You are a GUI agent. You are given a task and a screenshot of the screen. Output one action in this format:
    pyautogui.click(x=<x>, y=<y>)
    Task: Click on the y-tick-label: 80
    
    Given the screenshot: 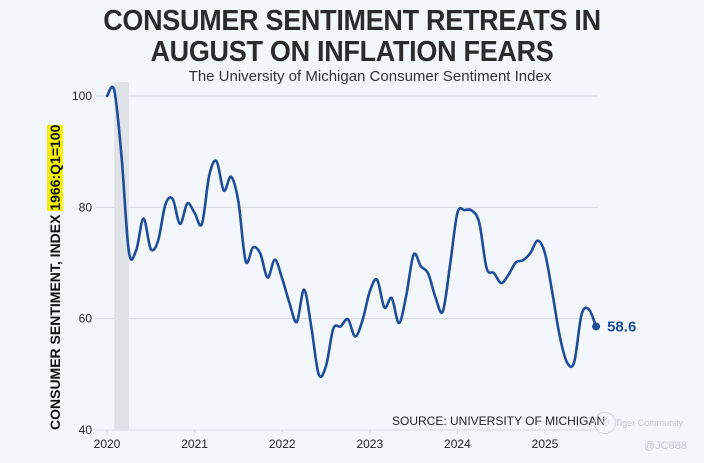 What is the action you would take?
    pyautogui.click(x=86, y=207)
    